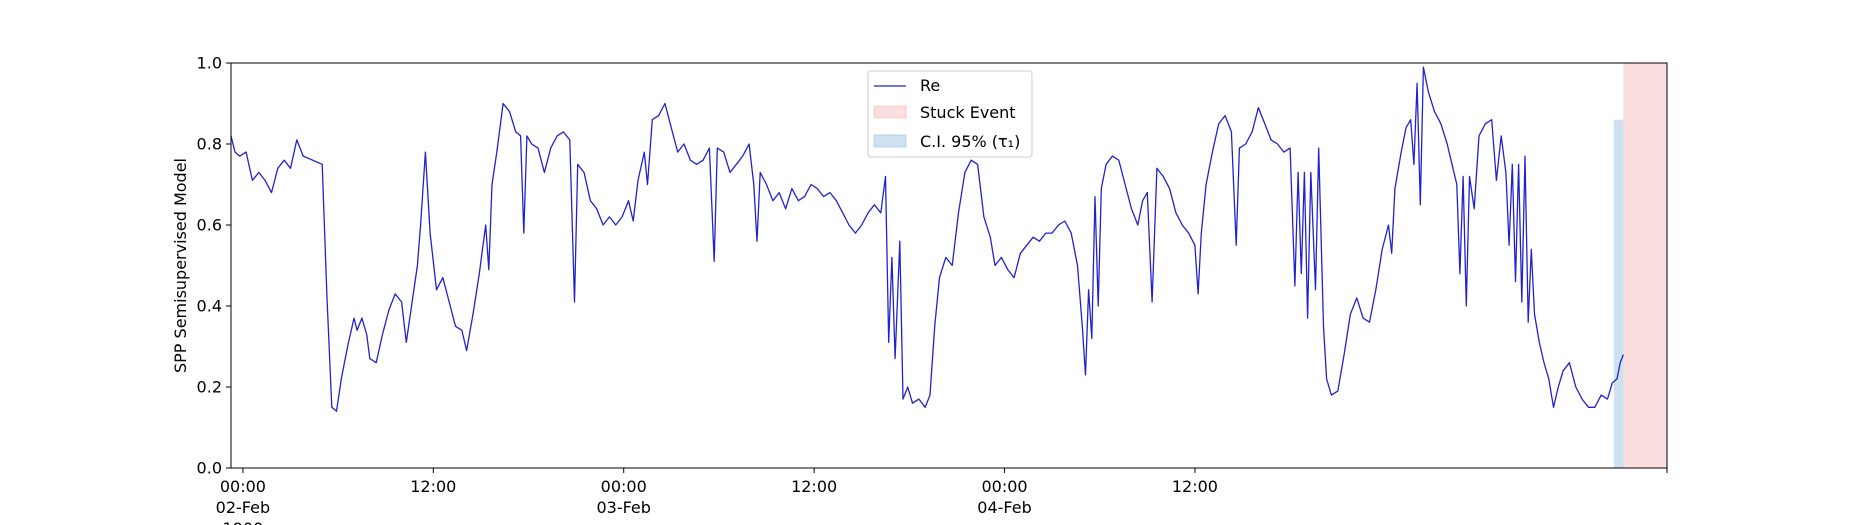  Describe the element at coordinates (243, 522) in the screenshot. I see `x-tick-label: 1900` at that location.